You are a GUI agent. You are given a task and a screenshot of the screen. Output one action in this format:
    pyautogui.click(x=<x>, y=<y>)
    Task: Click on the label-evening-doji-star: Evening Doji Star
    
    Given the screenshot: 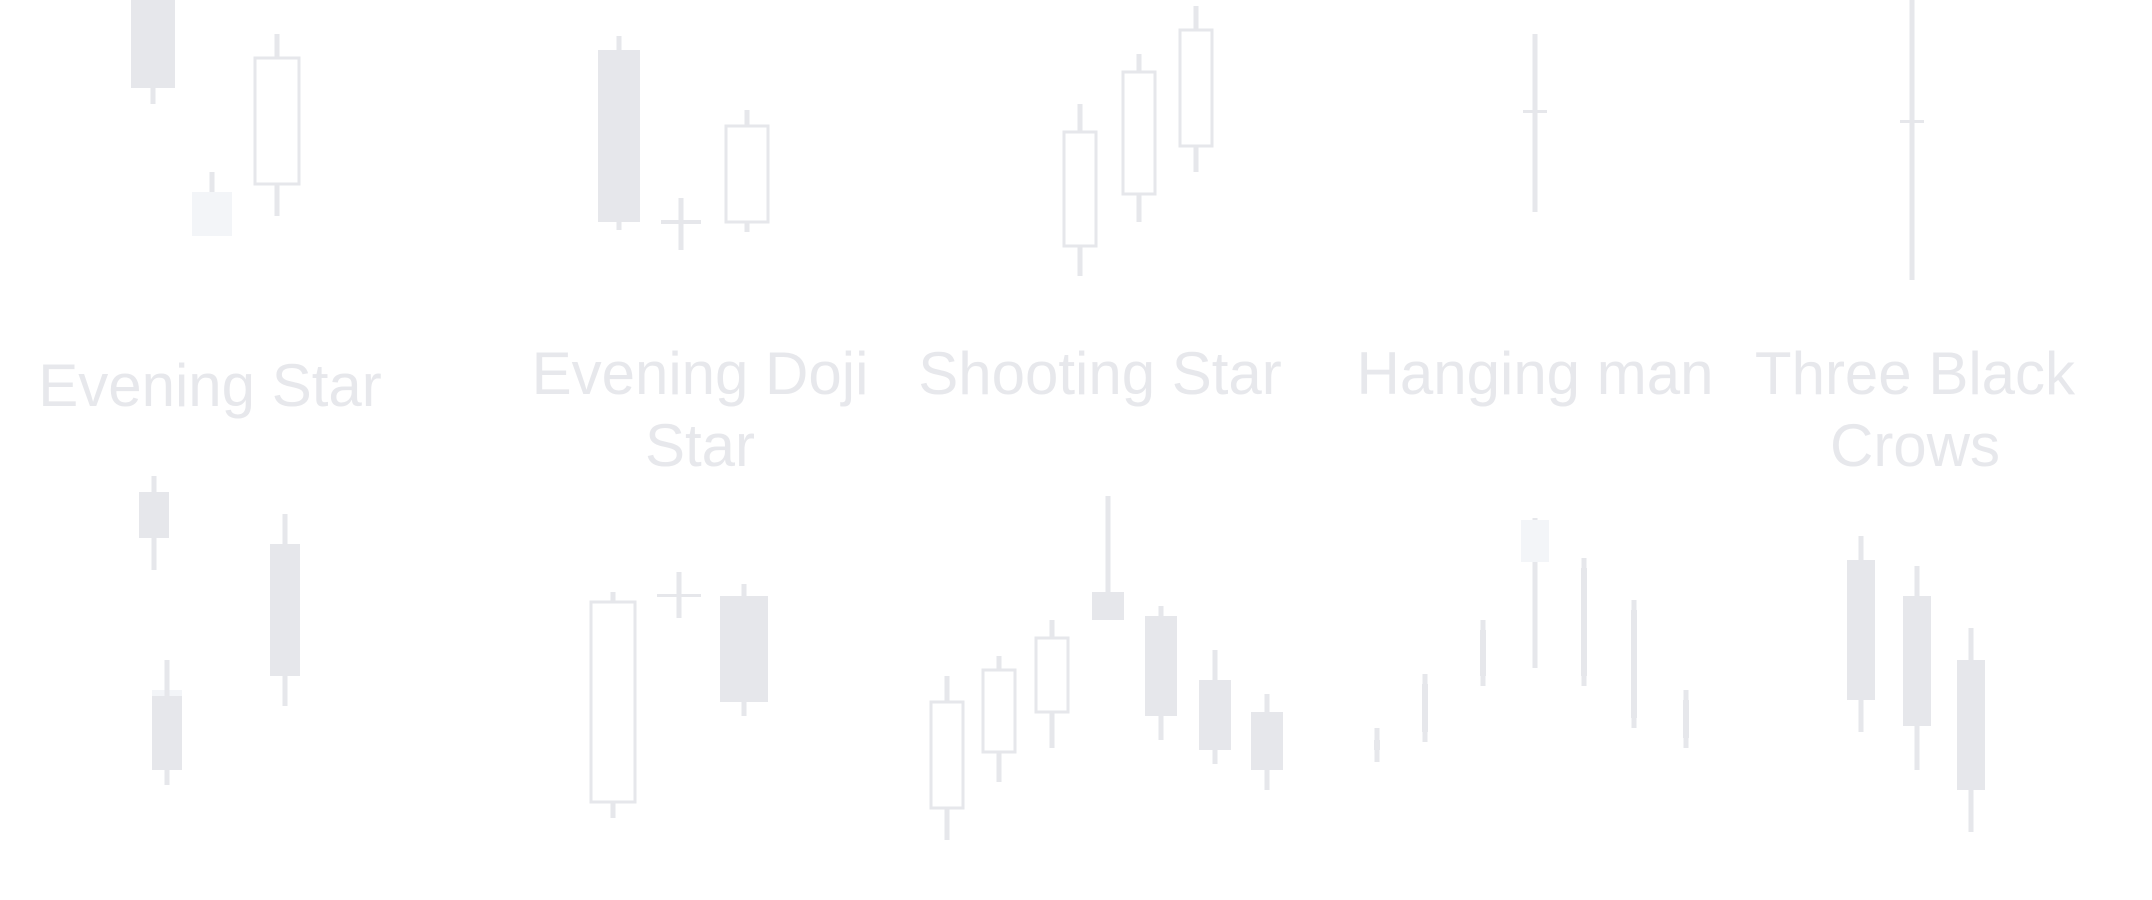 What is the action you would take?
    pyautogui.click(x=700, y=409)
    